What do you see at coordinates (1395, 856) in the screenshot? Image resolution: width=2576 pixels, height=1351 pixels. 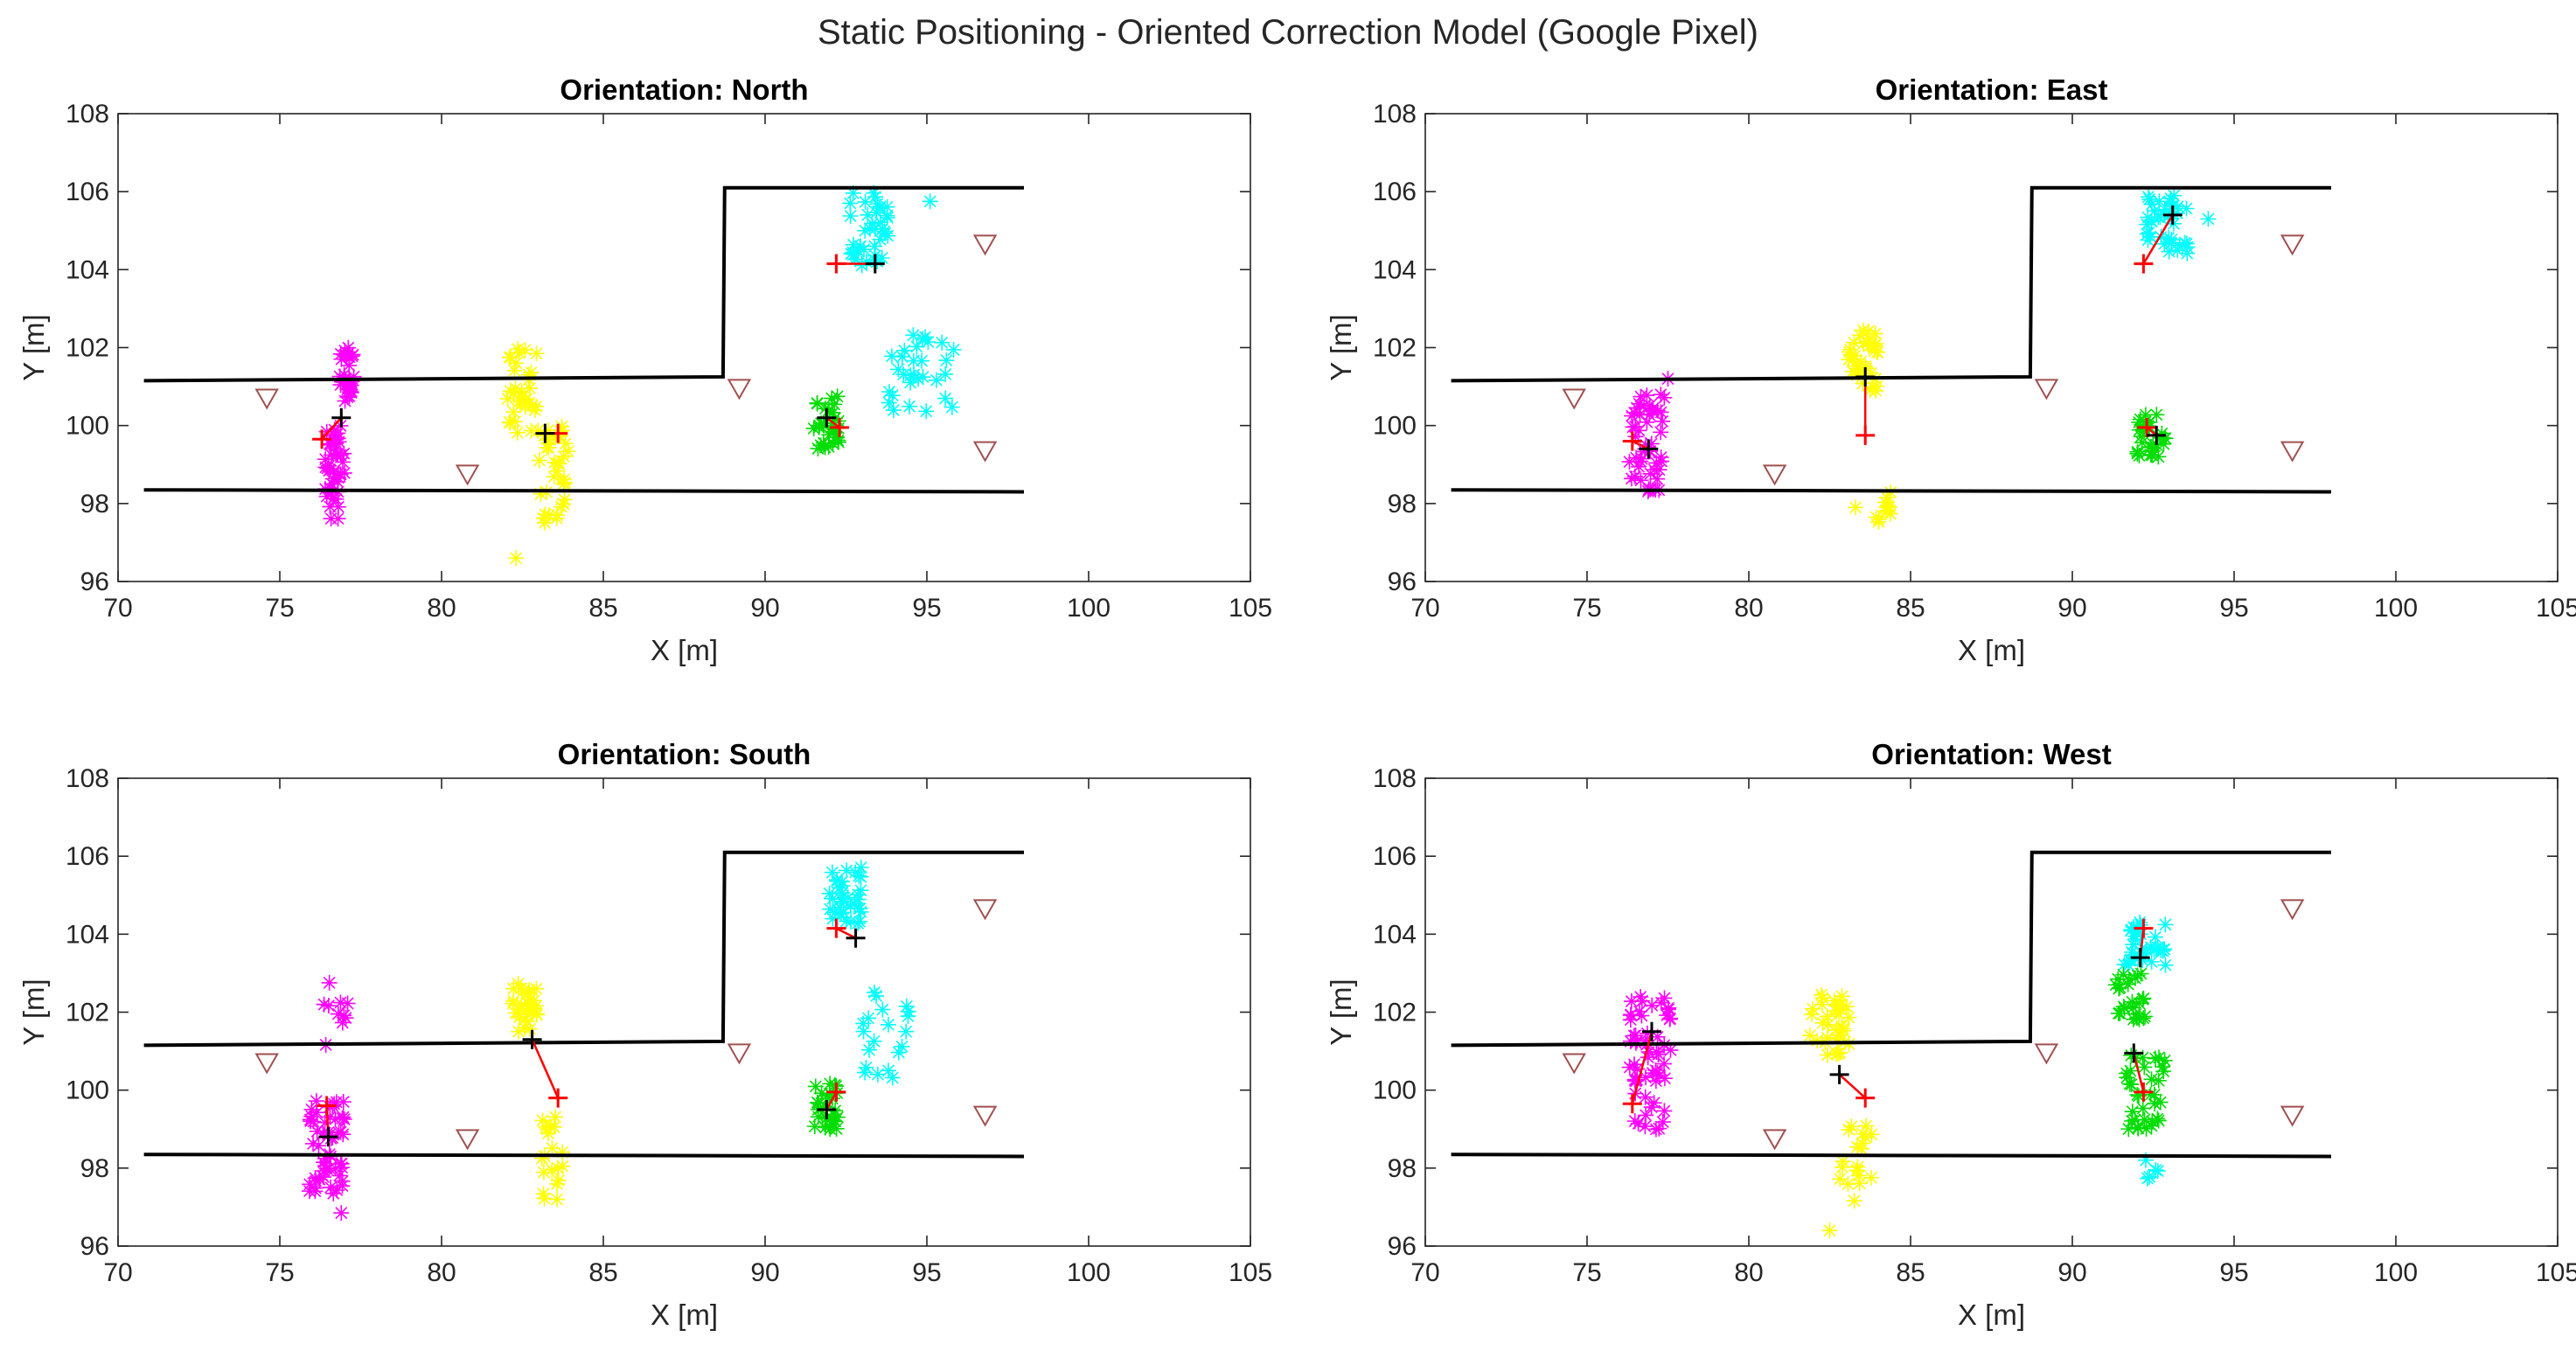 I see `y-tick-label: 106` at bounding box center [1395, 856].